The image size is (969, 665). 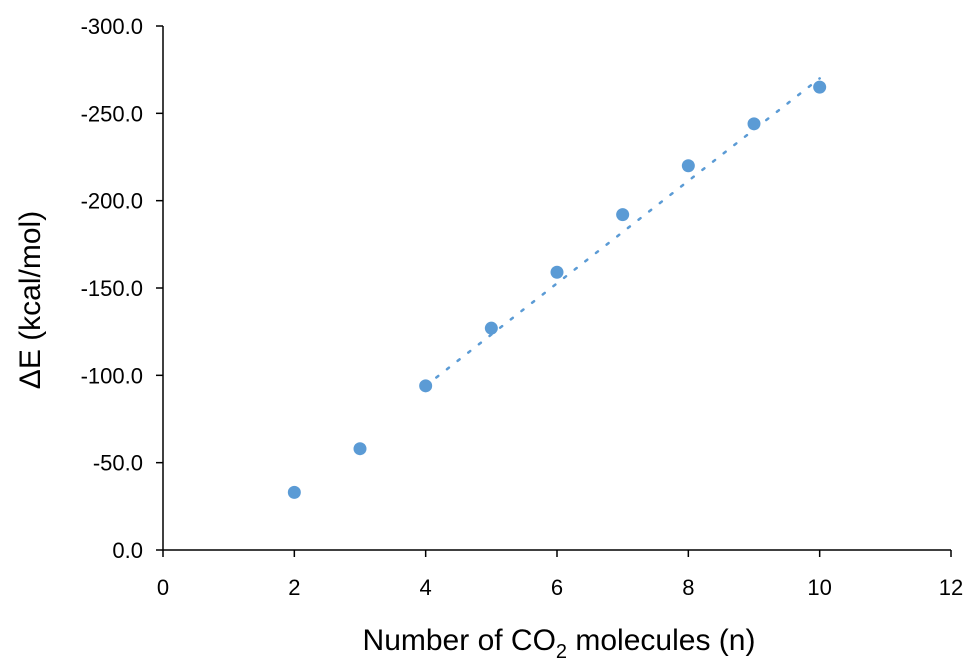 I want to click on x-axis-title: Number of CO2 molecules (n), so click(x=559, y=643).